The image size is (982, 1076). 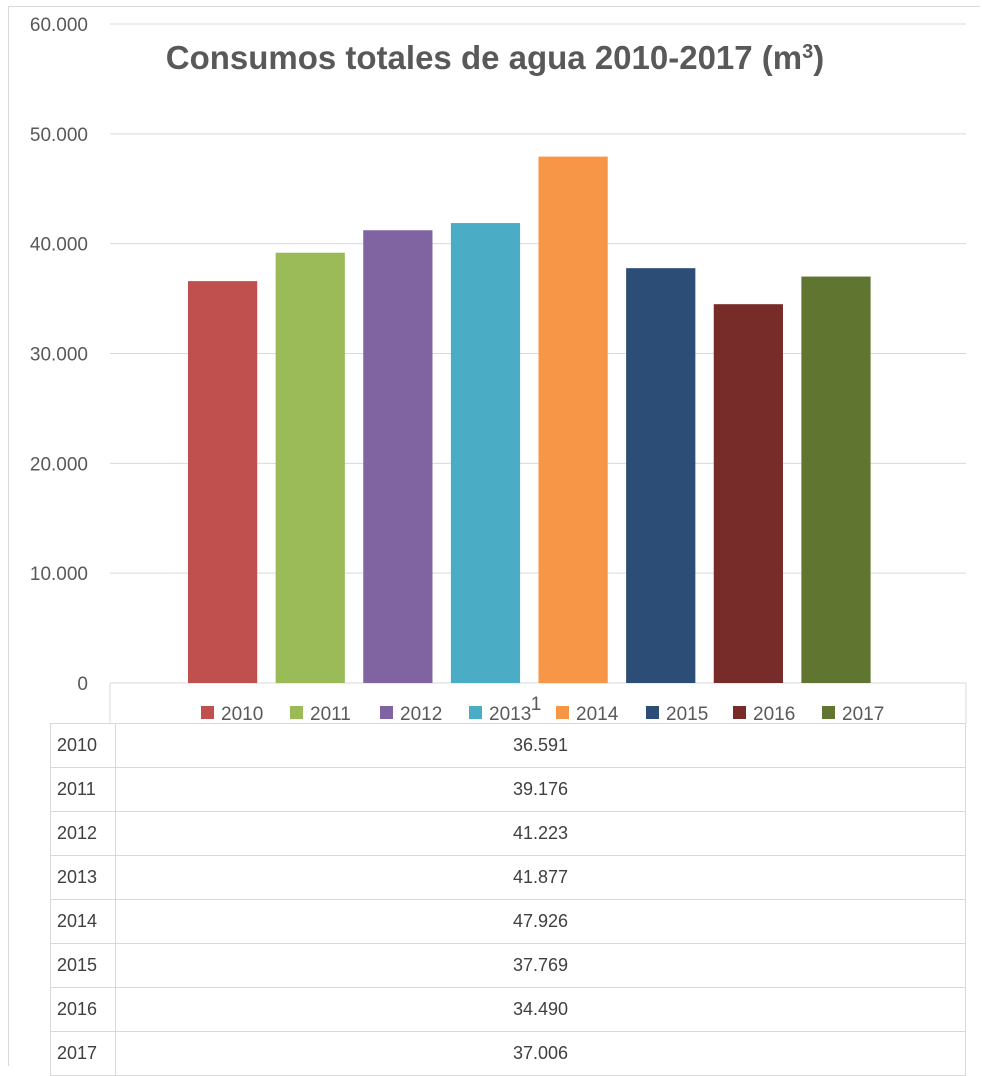 I want to click on y-tick-label: 40.000, so click(x=59, y=245).